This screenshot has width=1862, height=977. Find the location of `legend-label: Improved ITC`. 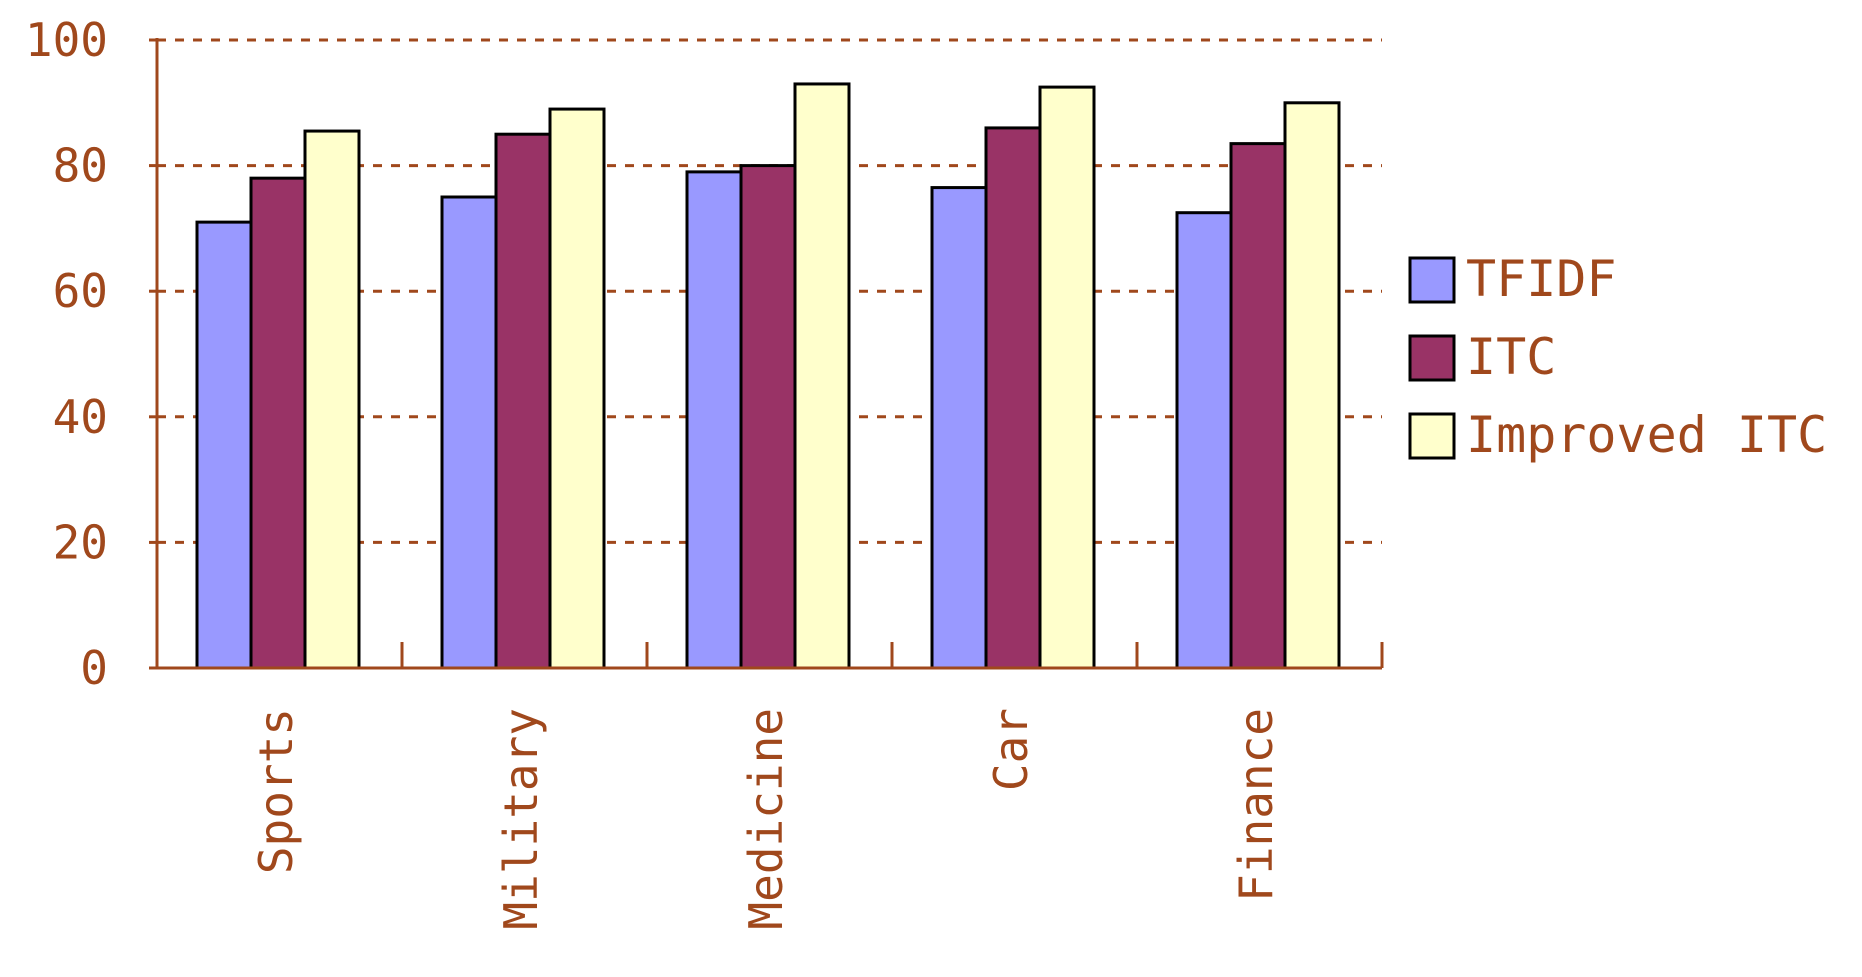

legend-label: Improved ITC is located at coordinates (1646, 435).